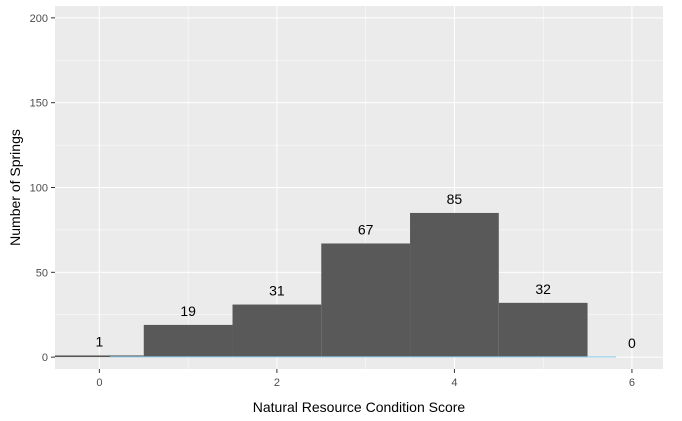 This screenshot has width=682, height=421. What do you see at coordinates (277, 291) in the screenshot?
I see `bar-value-label: 31` at bounding box center [277, 291].